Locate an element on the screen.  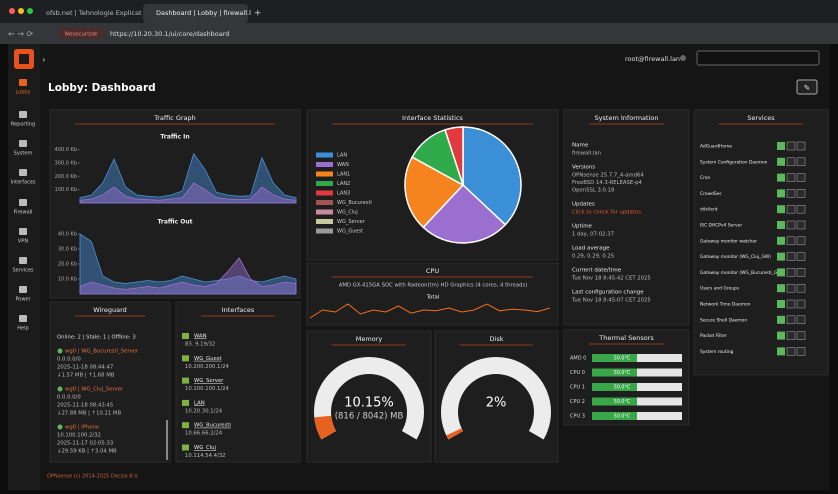
legend-label: LAN1 is located at coordinates (343, 175).